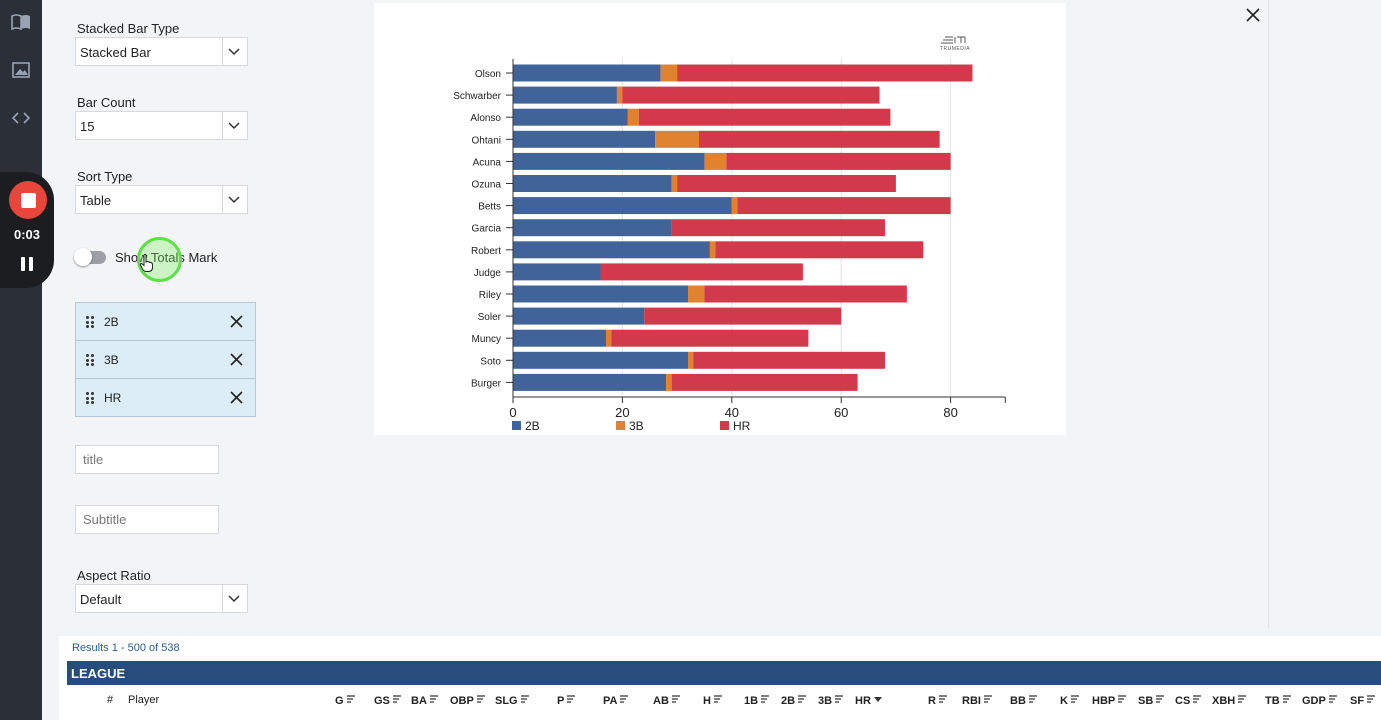  What do you see at coordinates (661, 701) in the screenshot?
I see `column-header-label: AB` at bounding box center [661, 701].